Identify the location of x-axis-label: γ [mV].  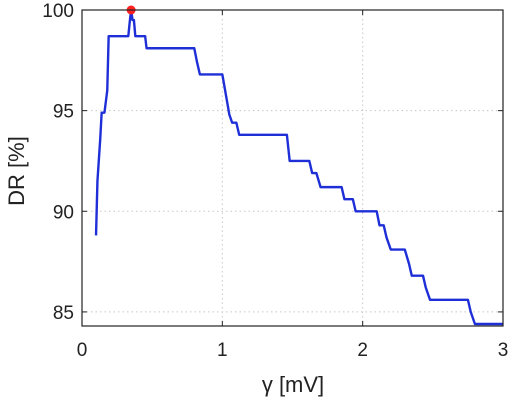
(293, 384).